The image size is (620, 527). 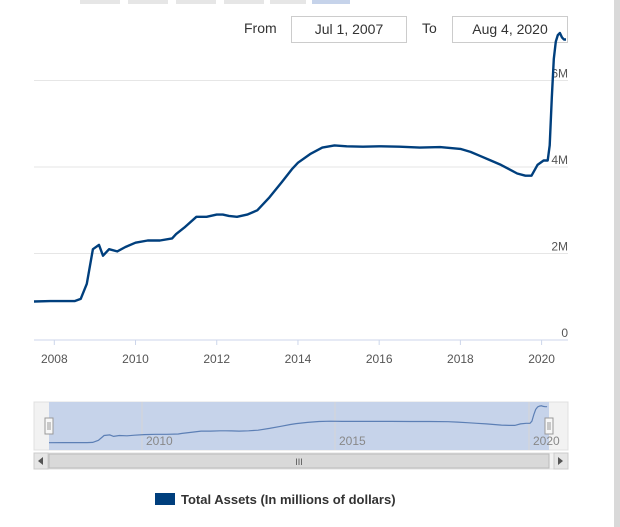 I want to click on chevron-right-icon, so click(x=560, y=461).